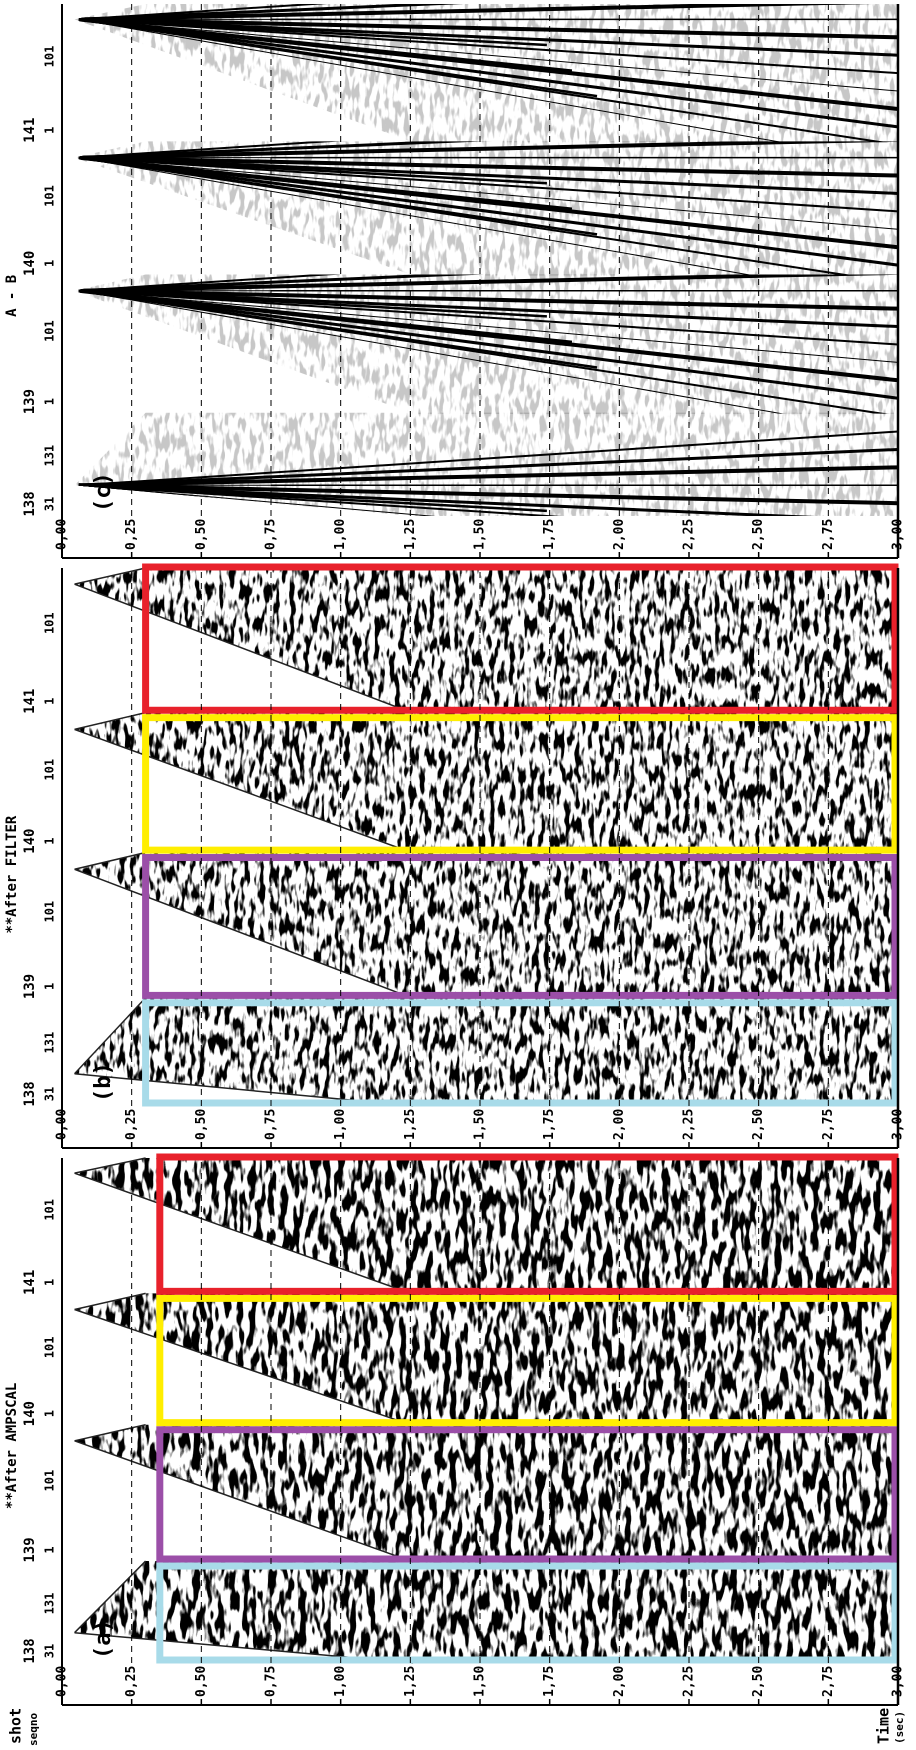 This screenshot has height=1750, width=916. What do you see at coordinates (12, 1446) in the screenshot?
I see `panel-title: **After AMPSCAL` at bounding box center [12, 1446].